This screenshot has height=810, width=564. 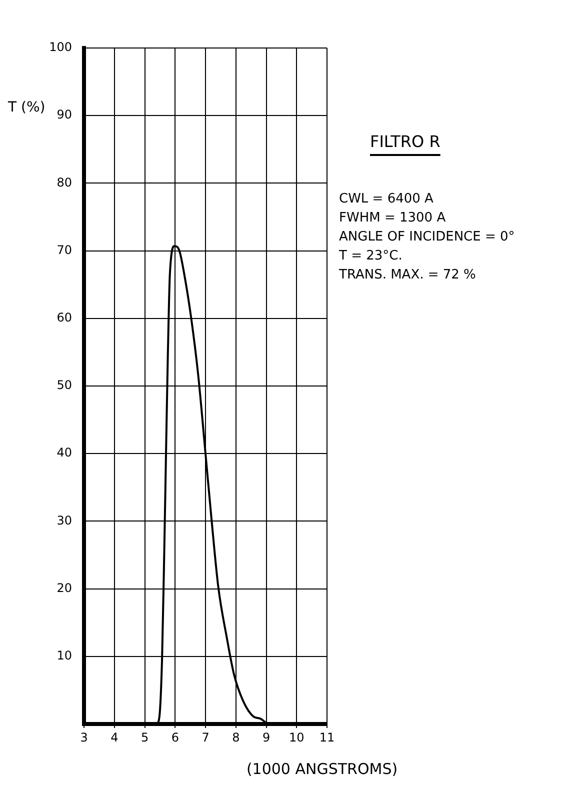 I want to click on x-tick-label: 6, so click(x=175, y=737).